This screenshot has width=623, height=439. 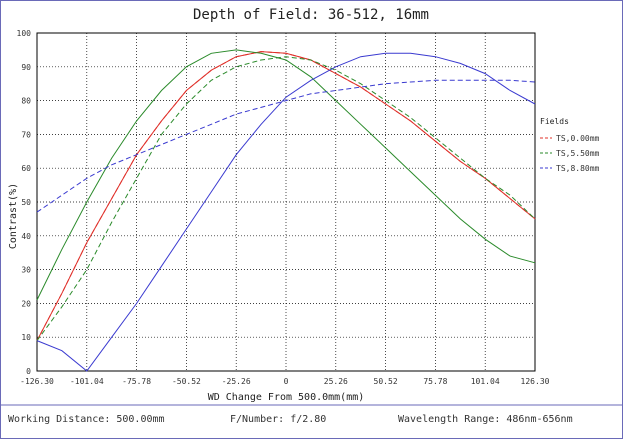 I want to click on y-tick-label: 60, so click(x=26, y=168).